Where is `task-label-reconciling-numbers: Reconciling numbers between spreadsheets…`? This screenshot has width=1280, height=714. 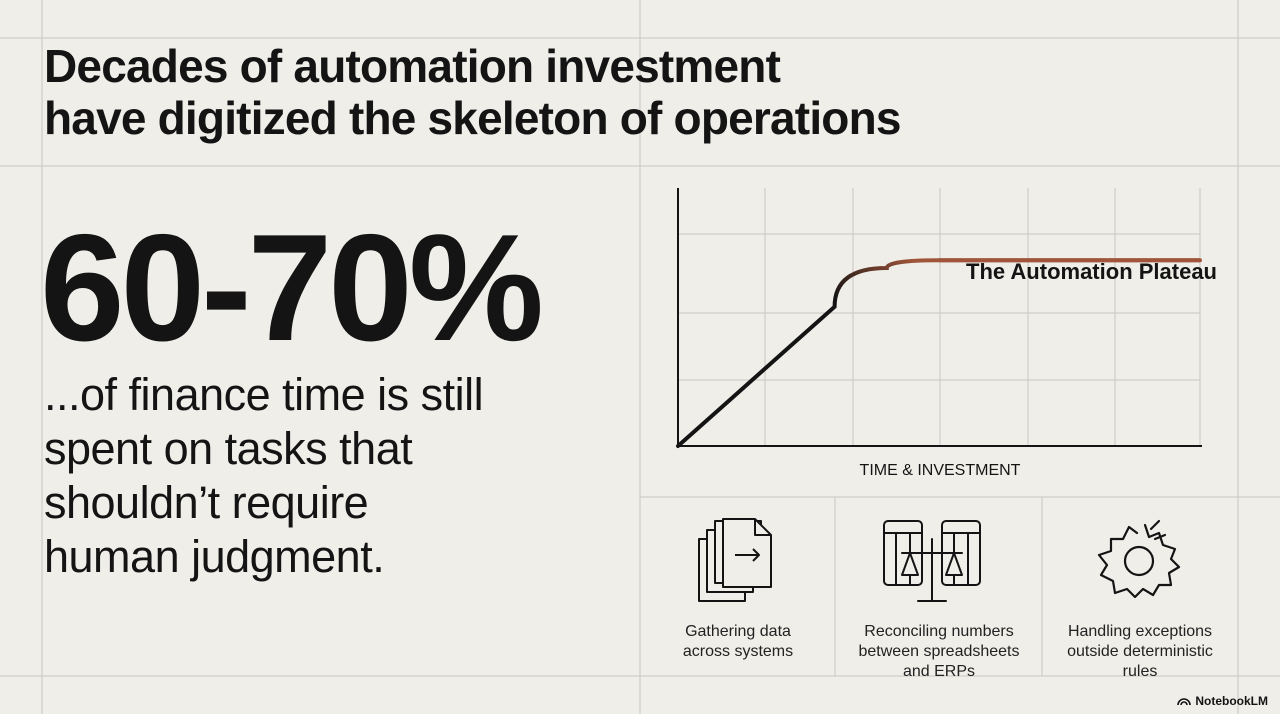 task-label-reconciling-numbers: Reconciling numbers between spreadsheets… is located at coordinates (939, 651).